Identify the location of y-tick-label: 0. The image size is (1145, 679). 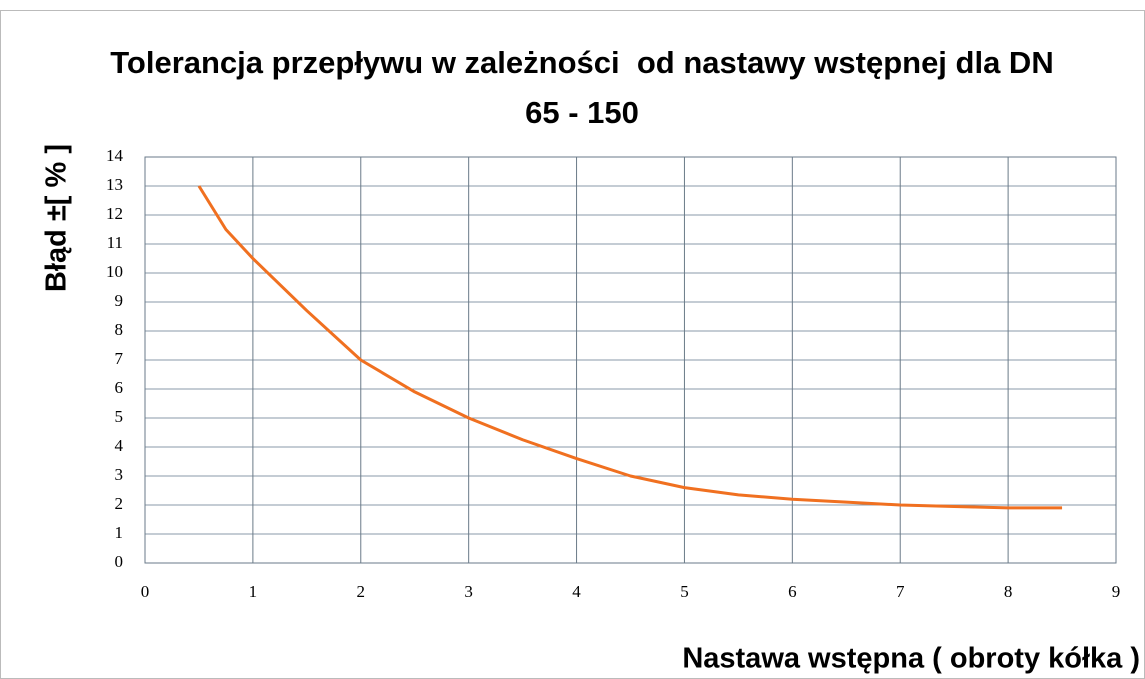
(119, 561).